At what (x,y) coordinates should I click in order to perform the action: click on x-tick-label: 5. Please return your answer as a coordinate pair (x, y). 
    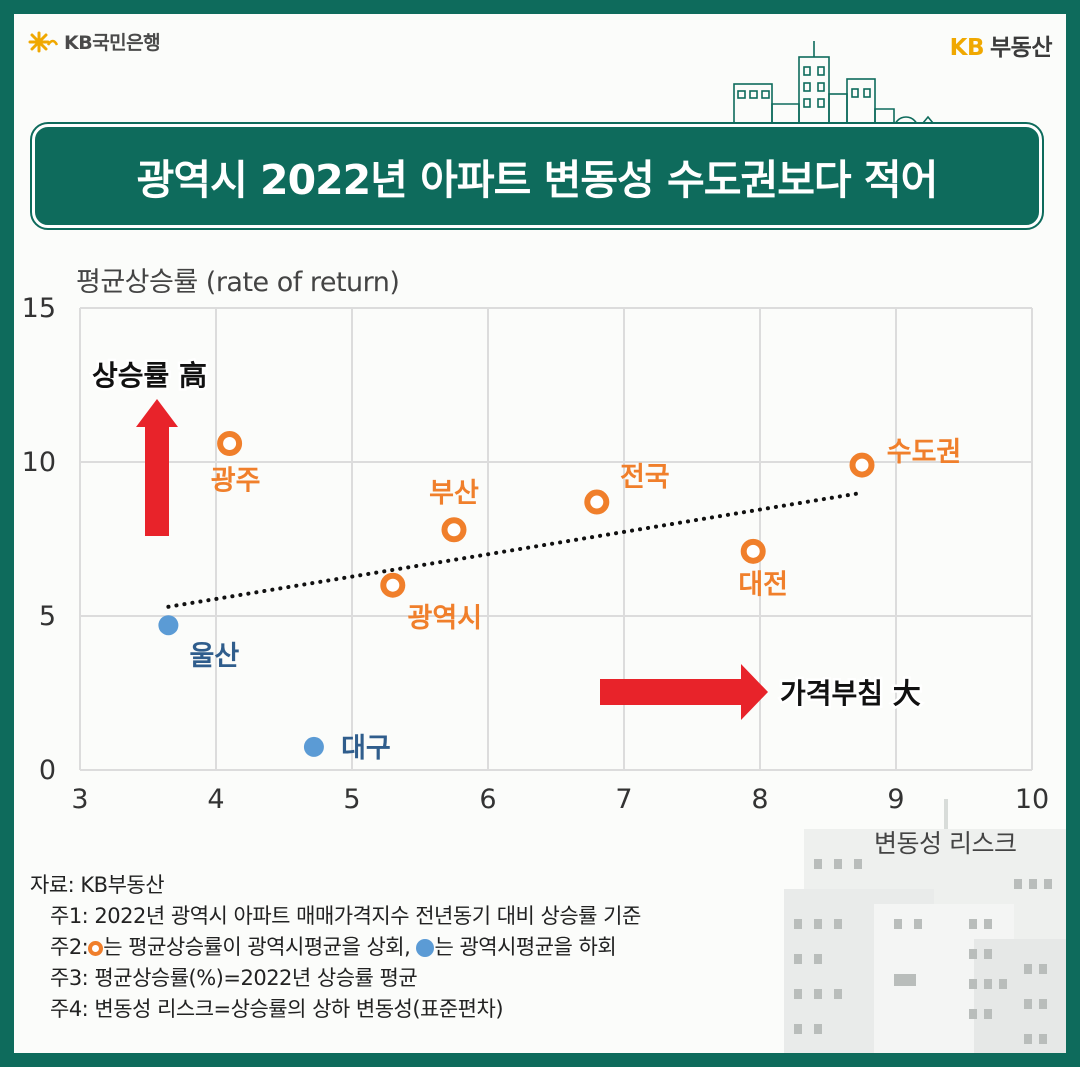
    Looking at the image, I should click on (351, 799).